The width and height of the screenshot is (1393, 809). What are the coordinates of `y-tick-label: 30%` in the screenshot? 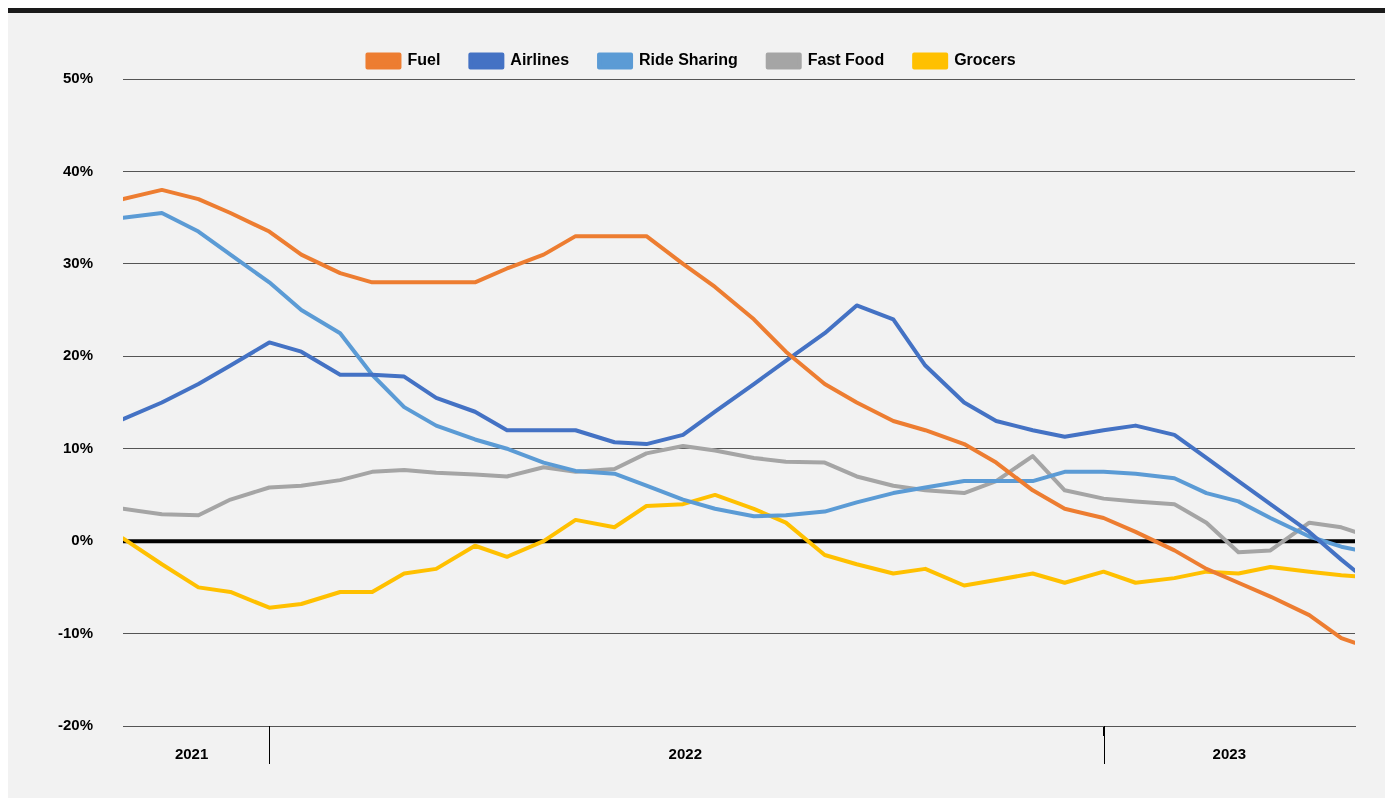 It's located at (78, 262).